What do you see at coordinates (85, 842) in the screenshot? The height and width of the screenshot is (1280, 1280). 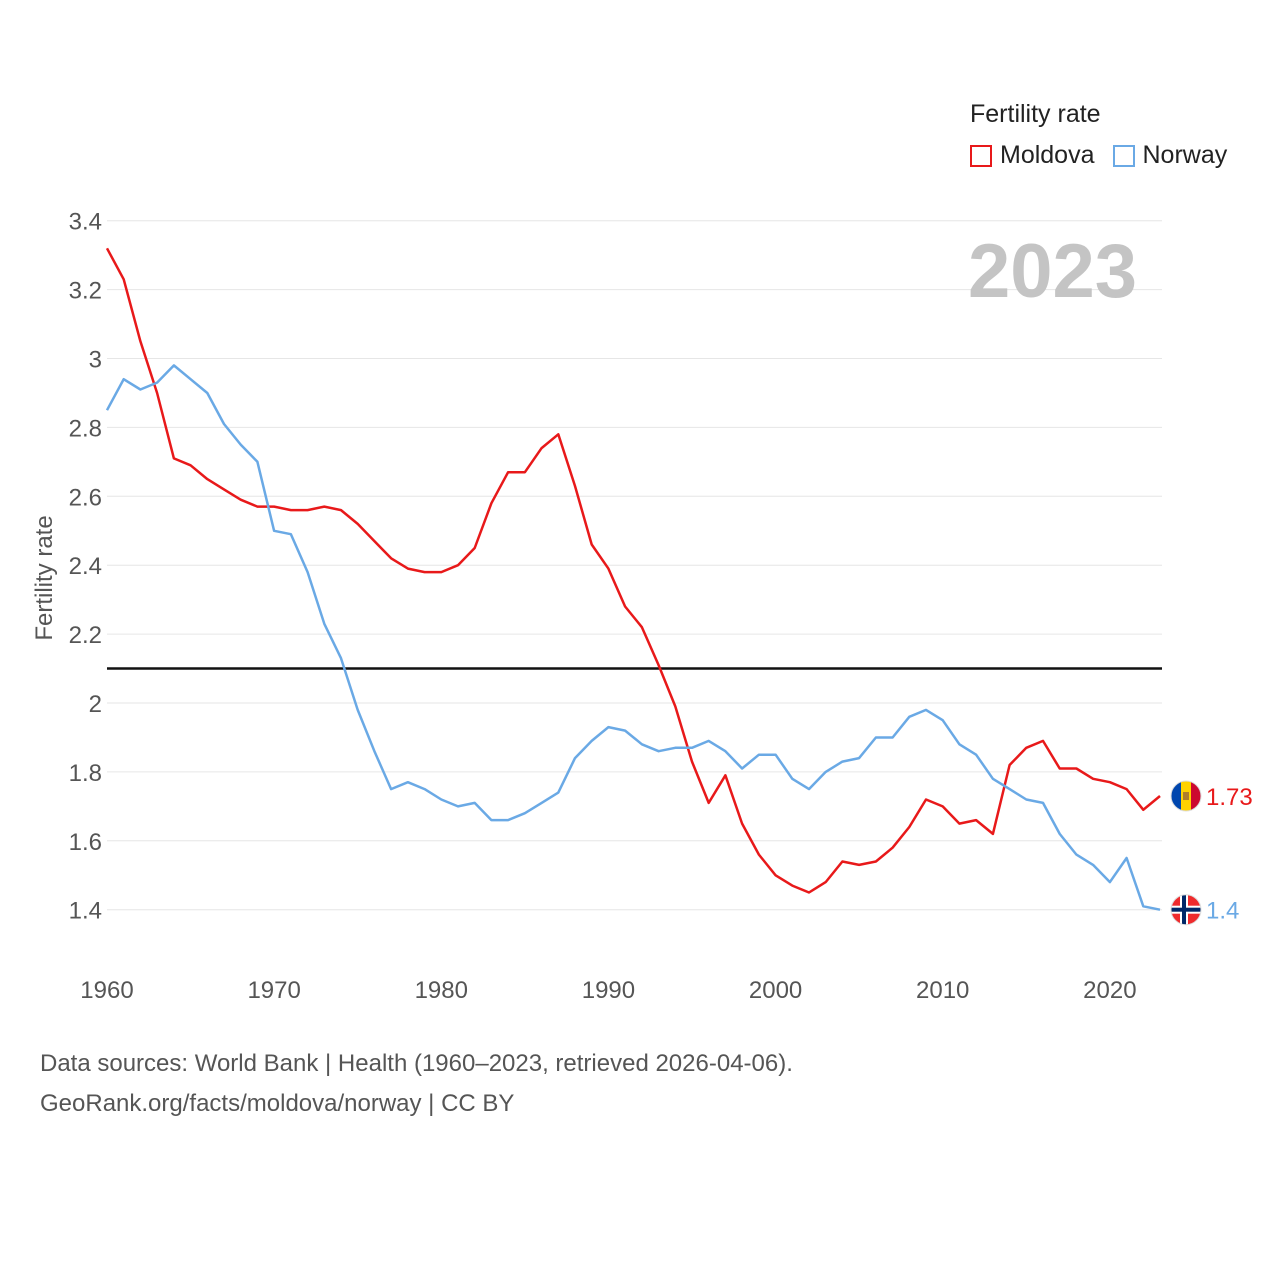 I see `y-tick-label: 1.6` at bounding box center [85, 842].